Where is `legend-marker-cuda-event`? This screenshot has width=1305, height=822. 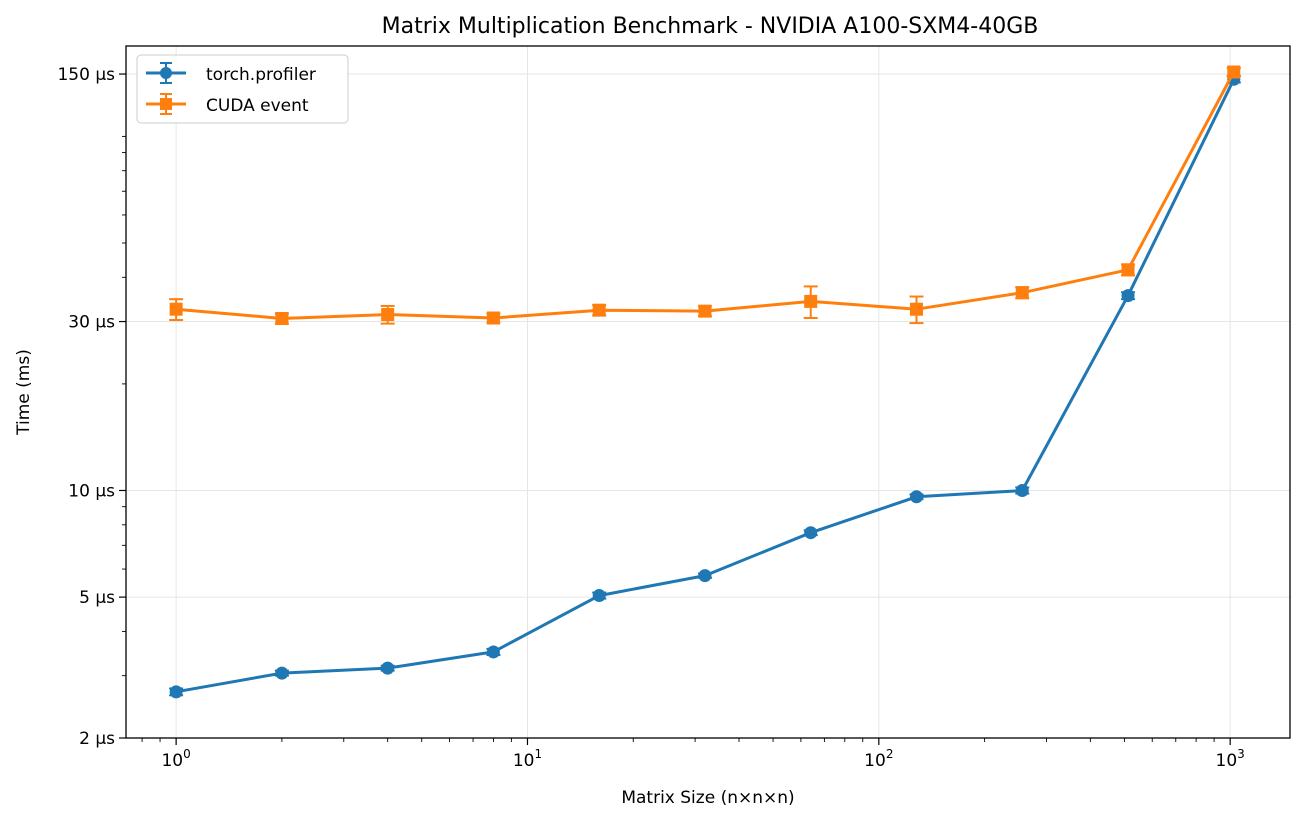
legend-marker-cuda-event is located at coordinates (166, 104).